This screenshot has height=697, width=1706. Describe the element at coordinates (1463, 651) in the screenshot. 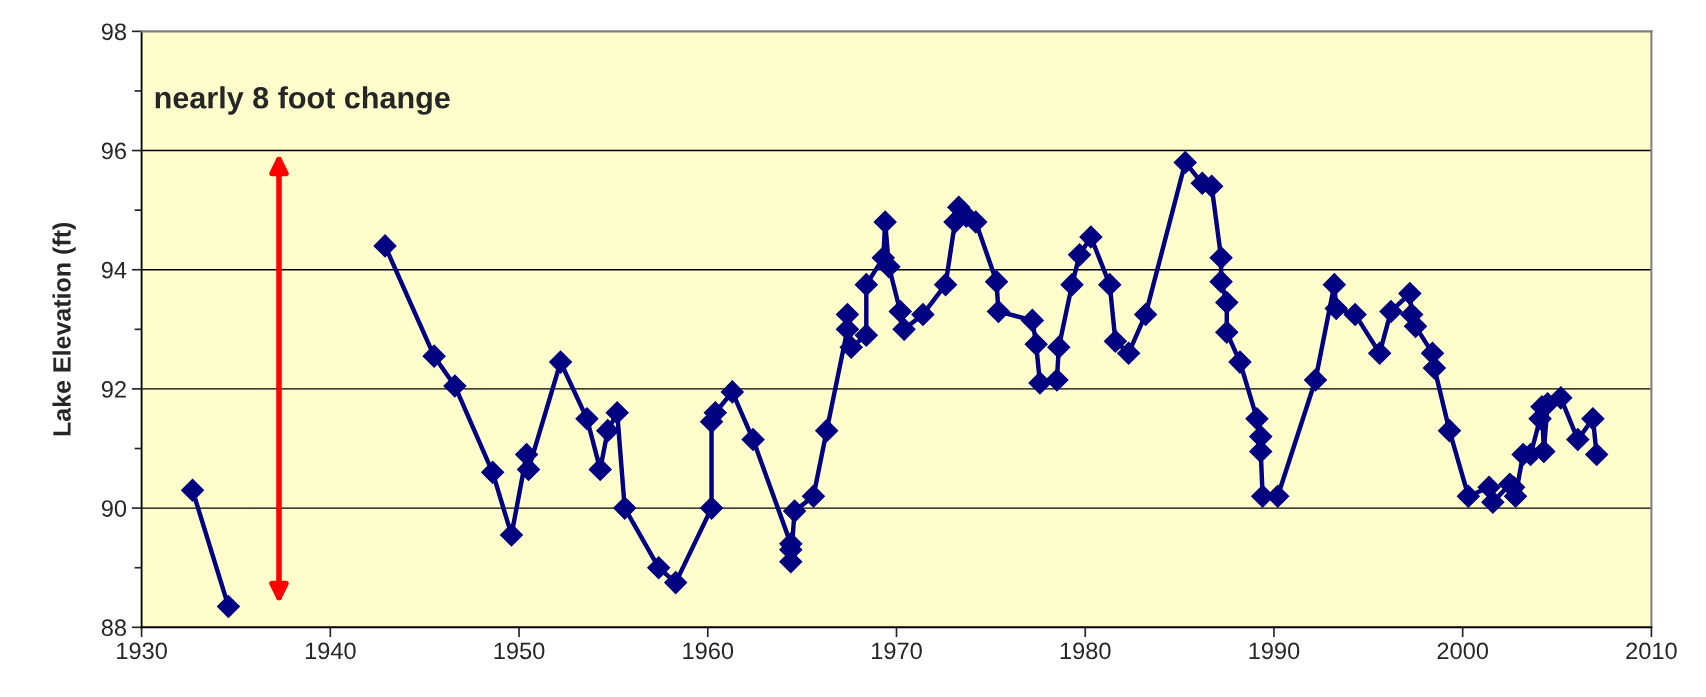

I see `x-tick-label: 2000` at that location.